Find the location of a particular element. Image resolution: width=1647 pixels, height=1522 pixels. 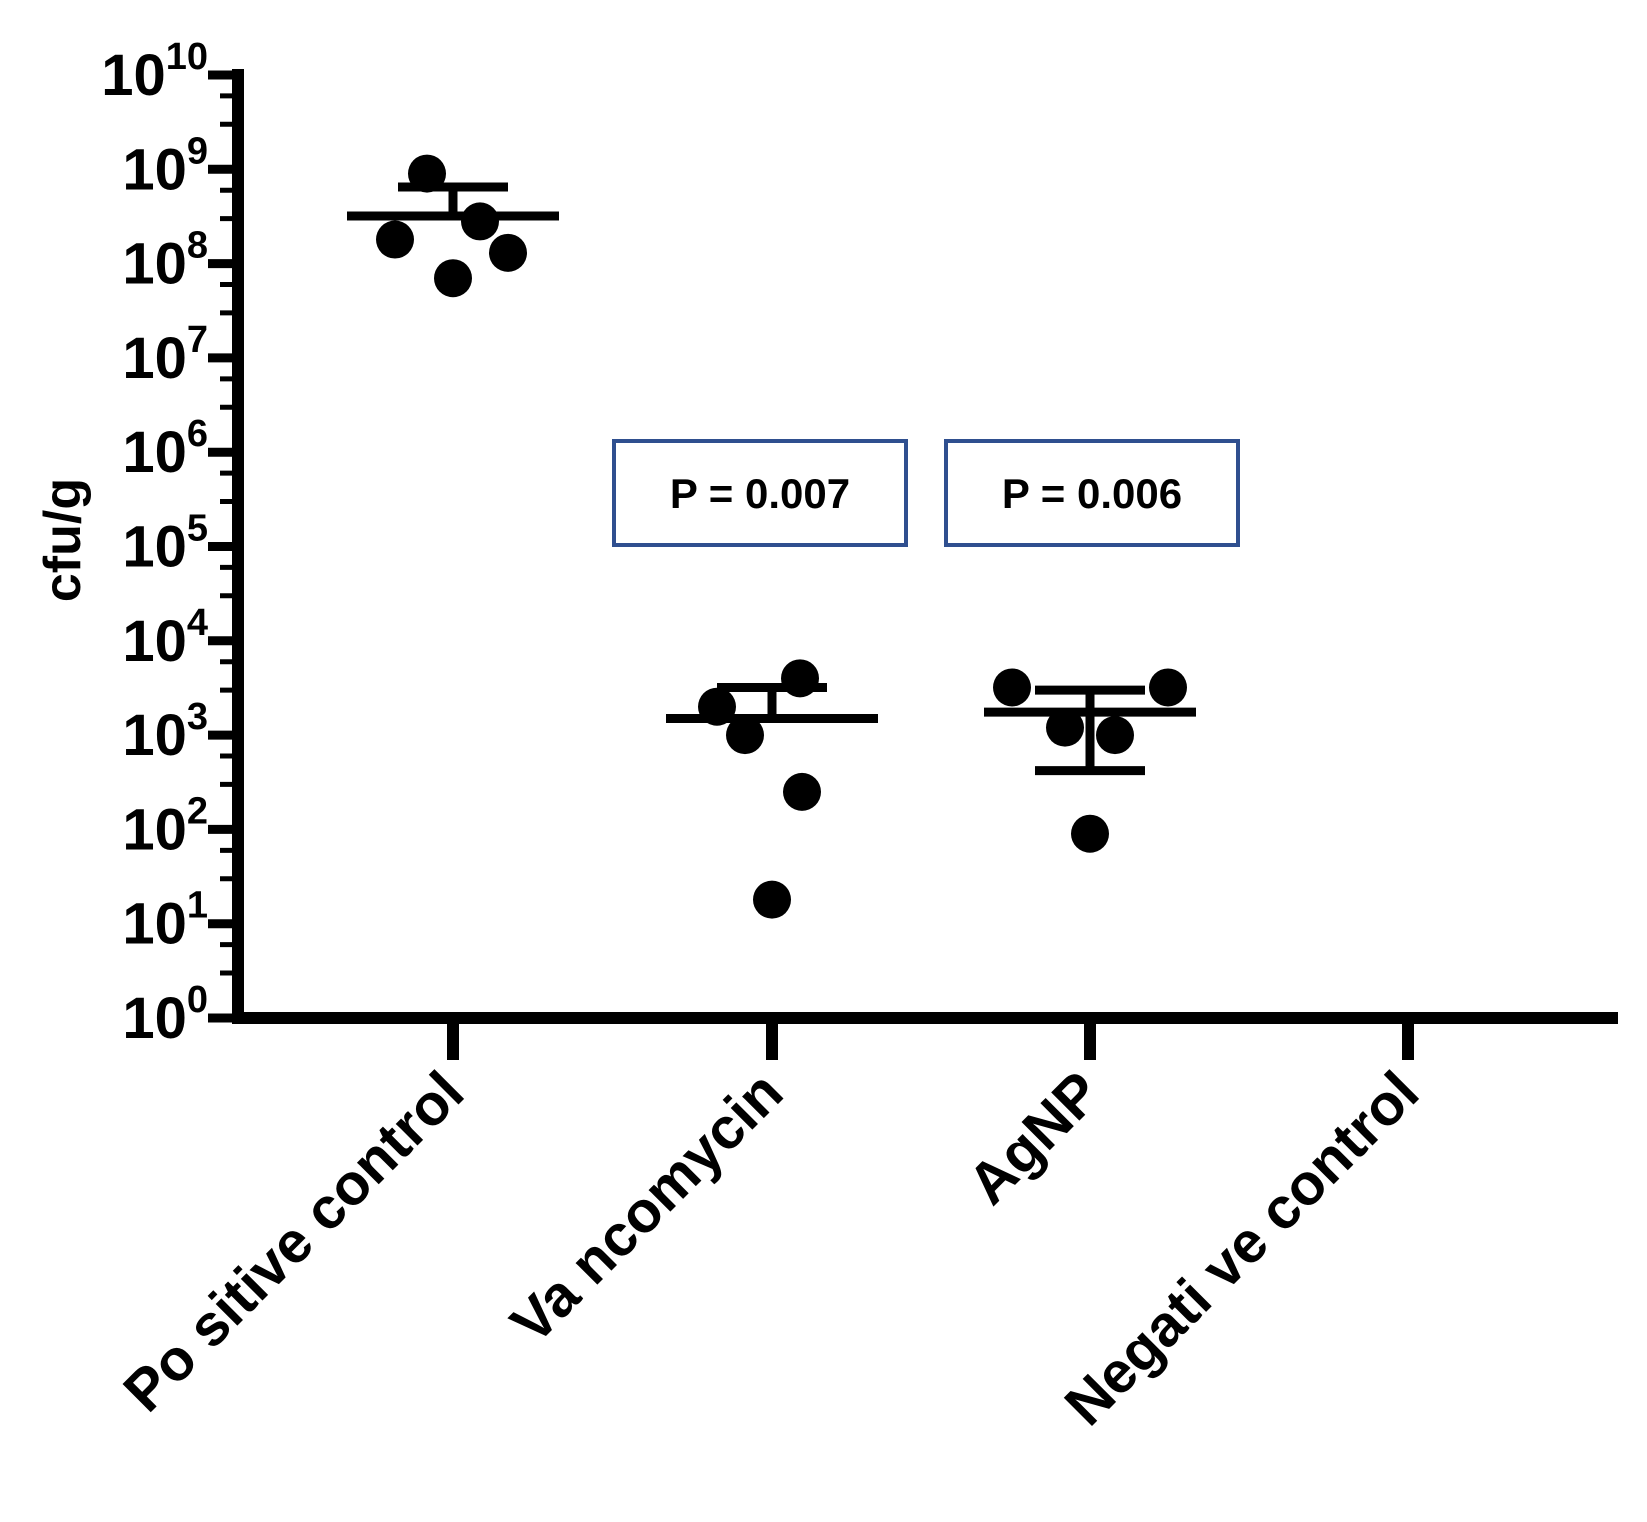

p-value-box: P = 0.007 is located at coordinates (760, 493).